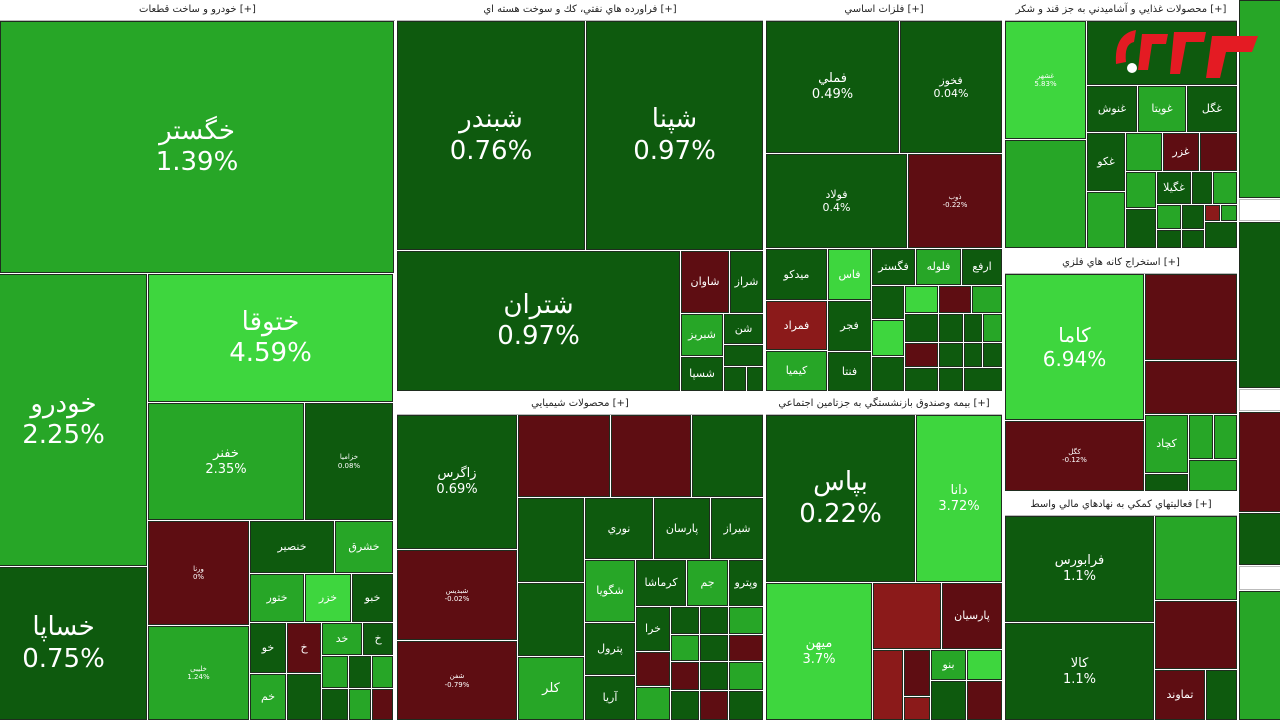 The image size is (1280, 720). Describe the element at coordinates (364, 547) in the screenshot. I see `treemap-tile: خشرق` at that location.